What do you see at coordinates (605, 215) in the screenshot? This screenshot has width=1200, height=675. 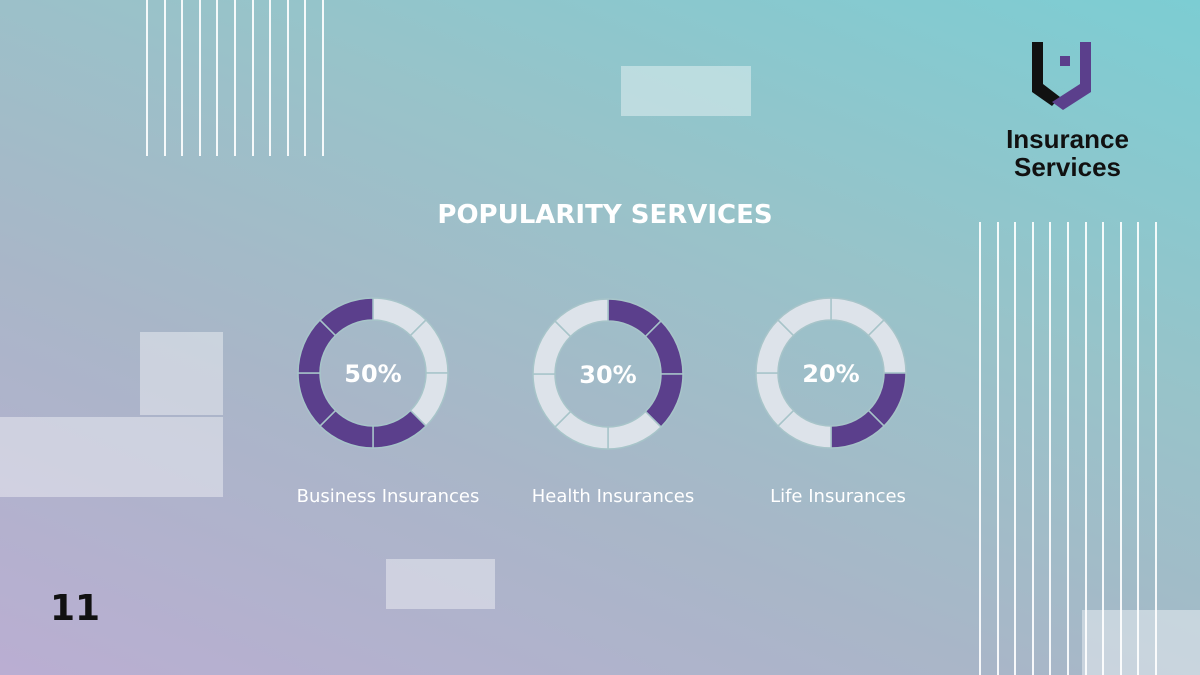 I see `slide-title: POPULARITY SERVICES` at bounding box center [605, 215].